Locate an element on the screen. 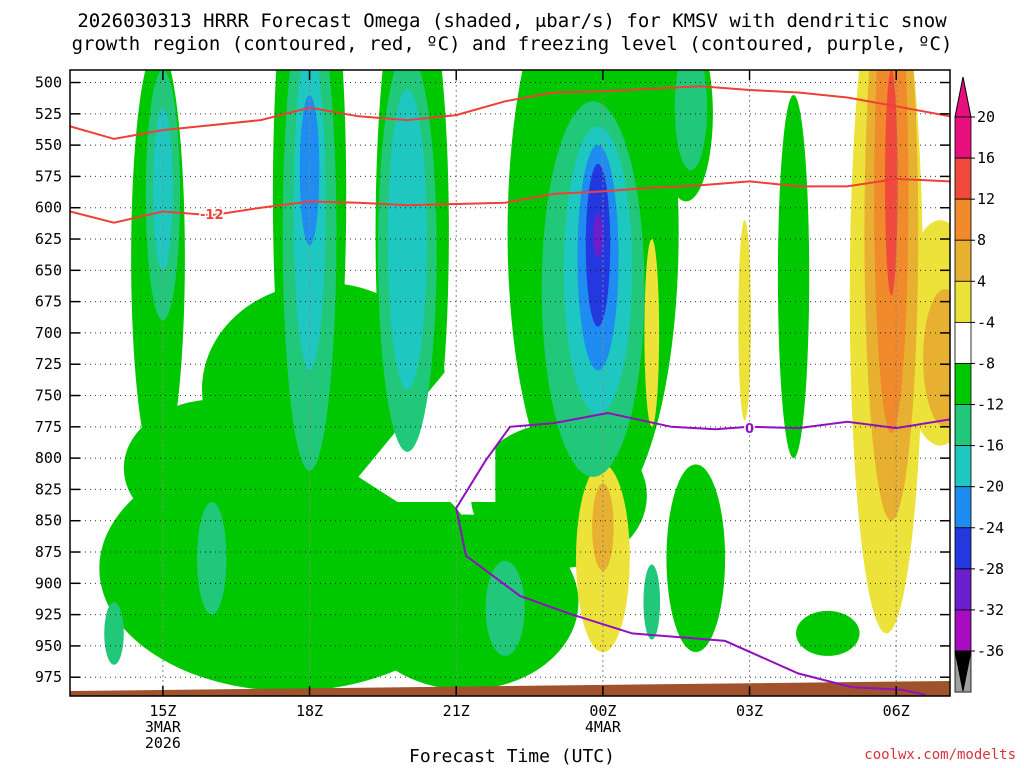  colorbar-label: -28 is located at coordinates (990, 569).